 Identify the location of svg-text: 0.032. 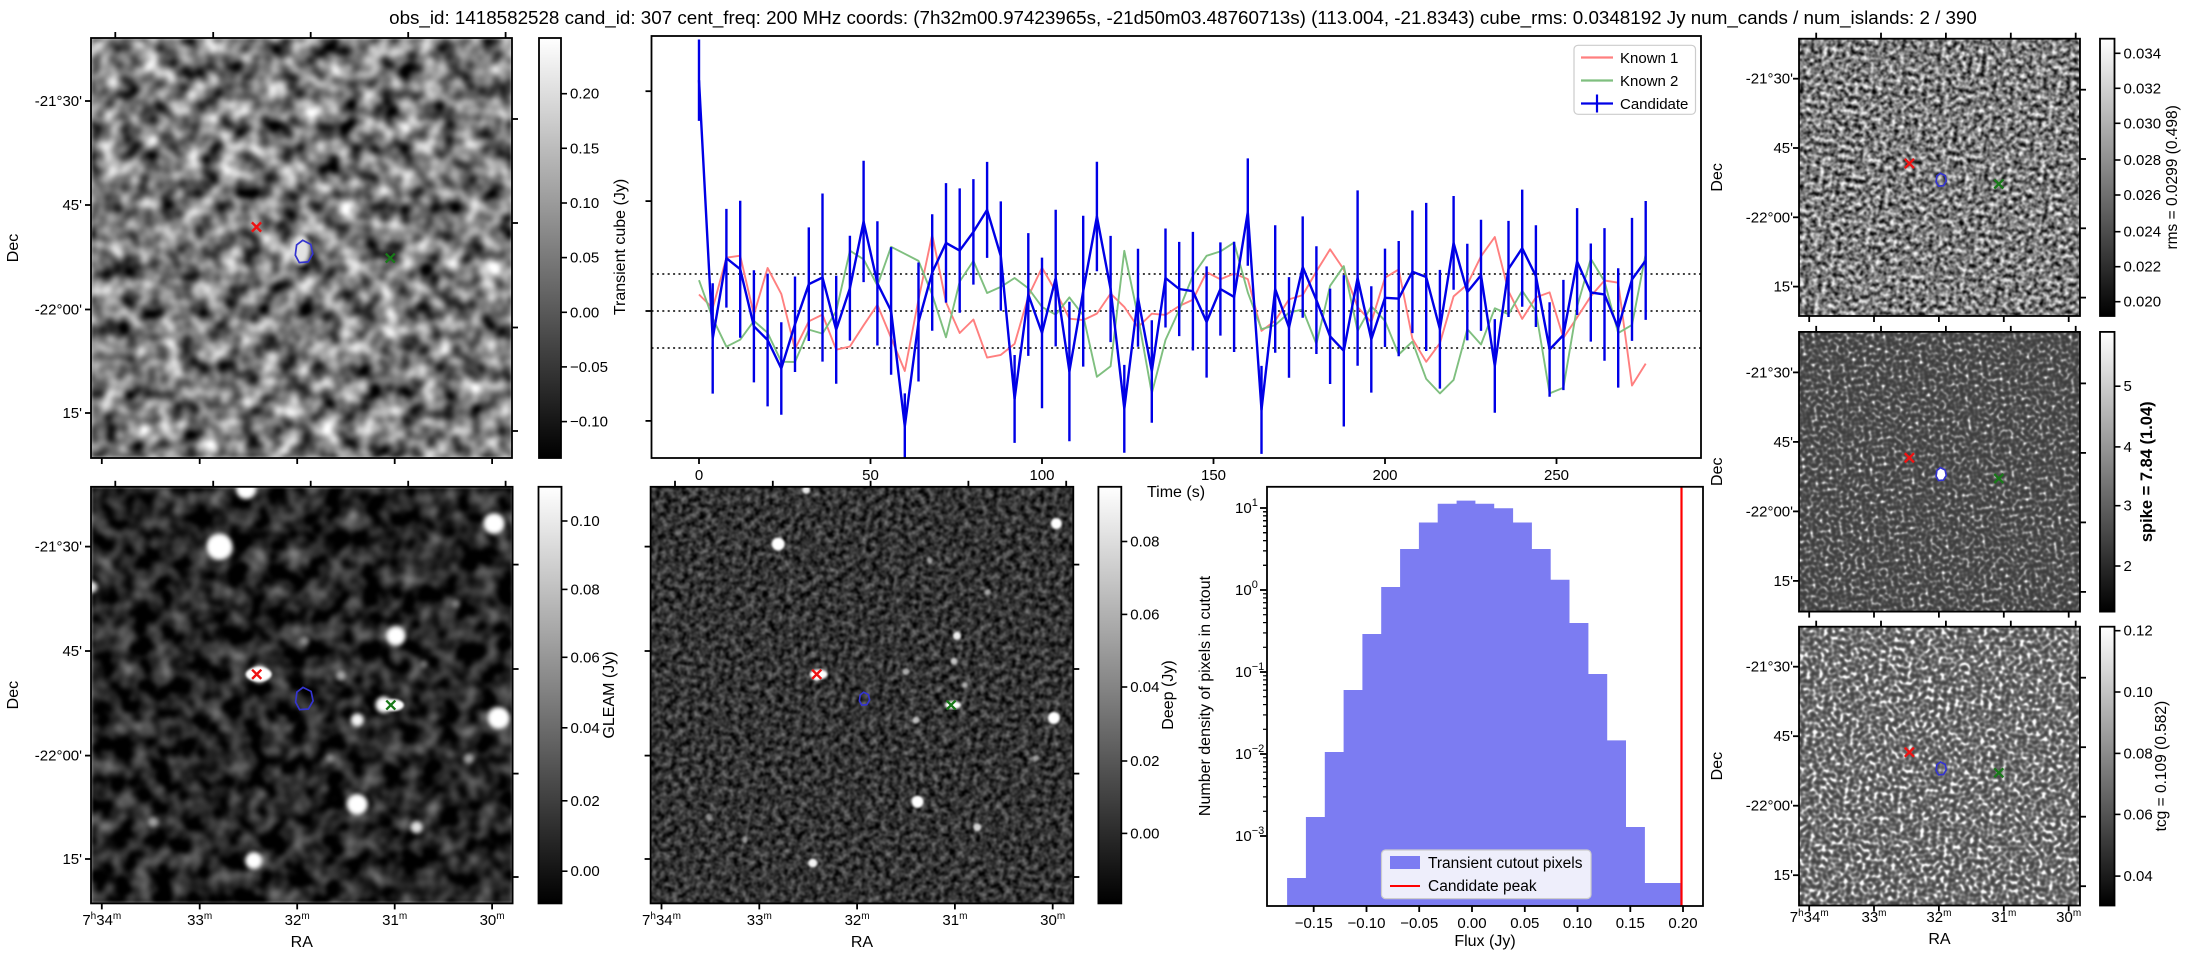
(2143, 88).